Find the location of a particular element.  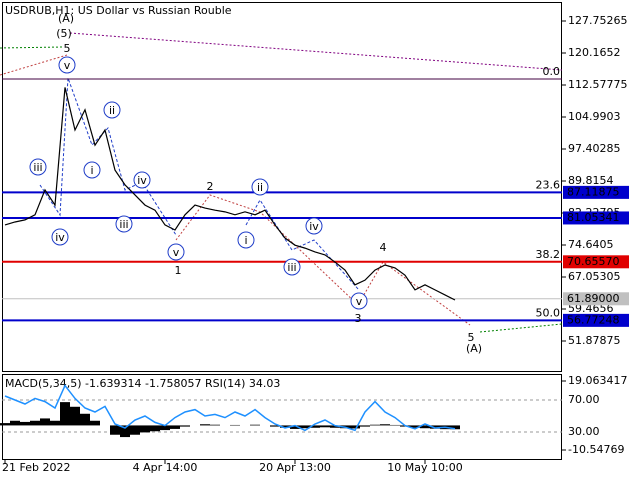

level-label: 70.65570 is located at coordinates (593, 261).